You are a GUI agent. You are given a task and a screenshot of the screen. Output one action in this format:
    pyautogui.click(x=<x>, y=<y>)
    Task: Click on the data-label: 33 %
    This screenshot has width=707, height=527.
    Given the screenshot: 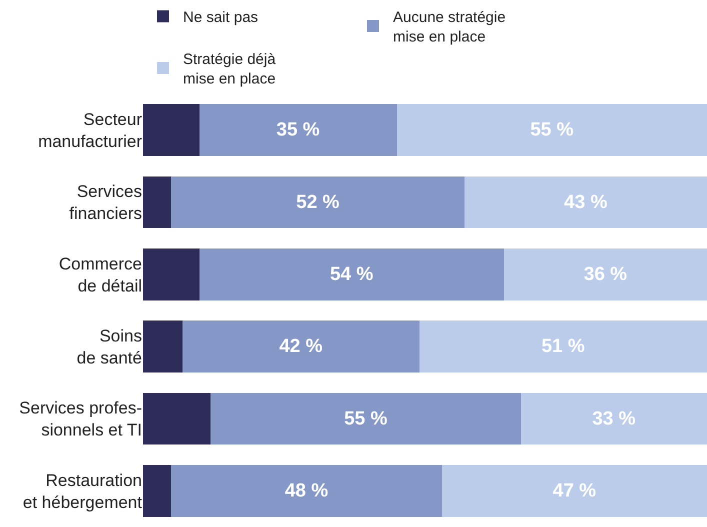 What is the action you would take?
    pyautogui.click(x=614, y=419)
    